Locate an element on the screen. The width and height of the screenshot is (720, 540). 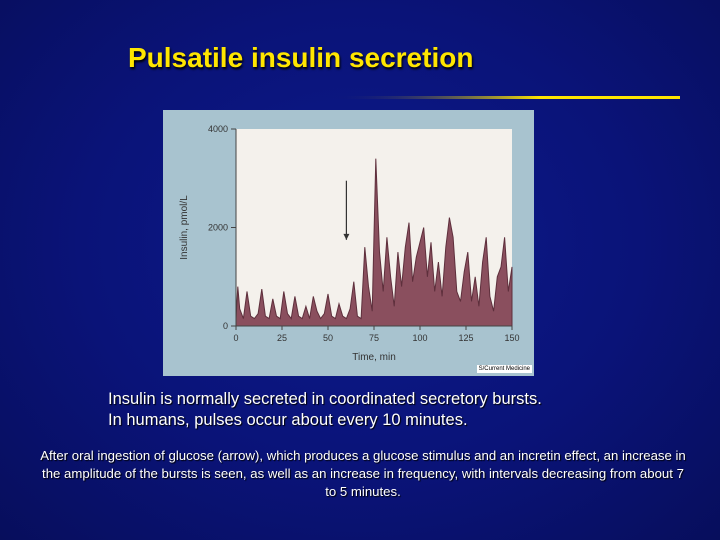
insulin-area-series is located at coordinates (374, 242).